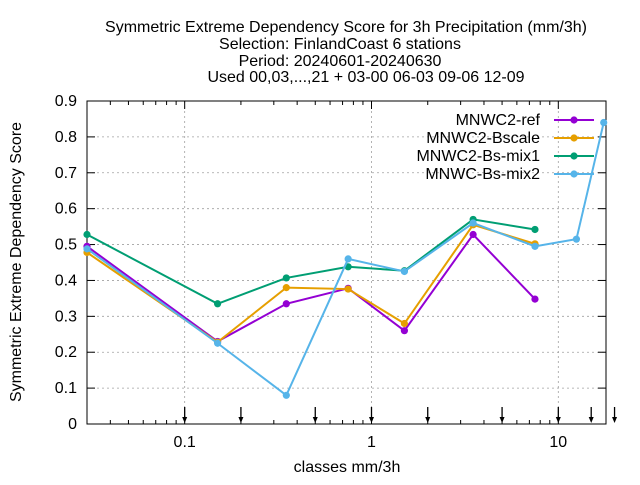 The height and width of the screenshot is (485, 640). Describe the element at coordinates (66, 173) in the screenshot. I see `y-tick-label: 0.7` at that location.